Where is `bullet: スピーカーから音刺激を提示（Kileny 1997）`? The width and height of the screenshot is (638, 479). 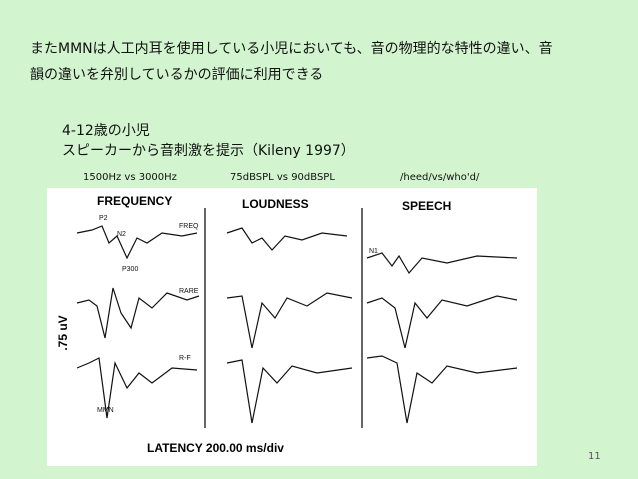 bullet: スピーカーから音刺激を提示（Kileny 1997） is located at coordinates (208, 151).